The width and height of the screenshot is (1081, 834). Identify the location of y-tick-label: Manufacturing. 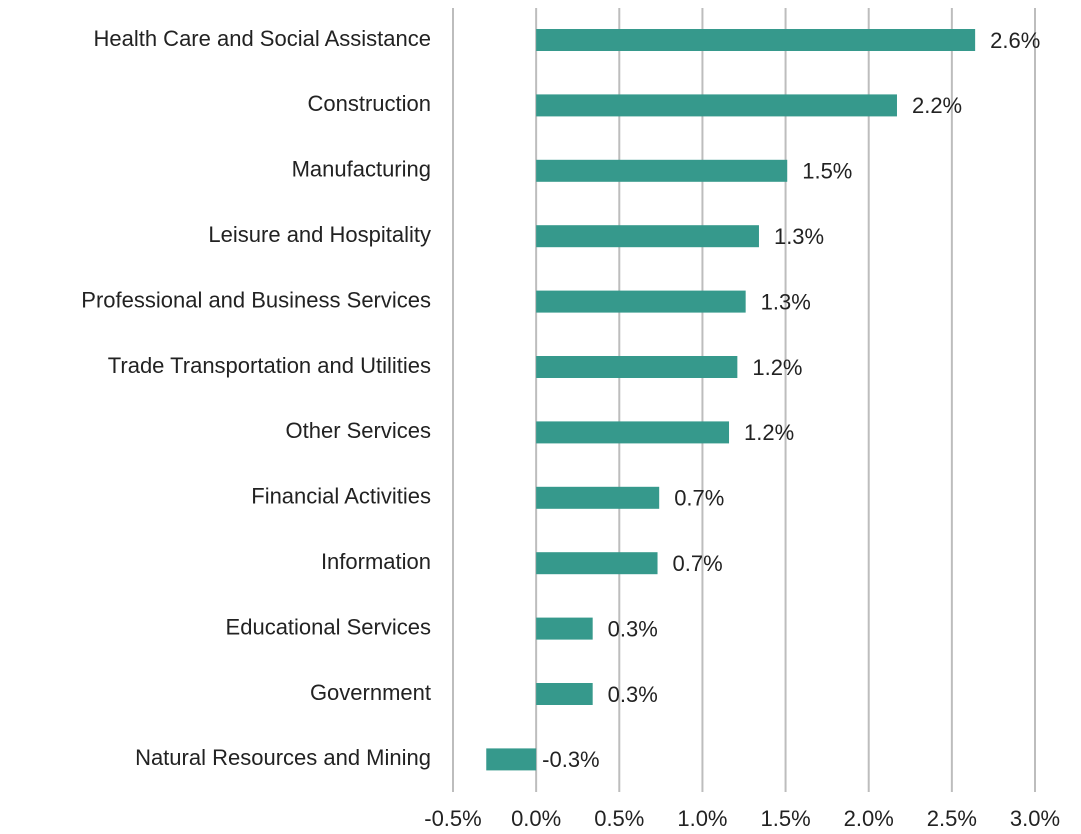
(361, 169).